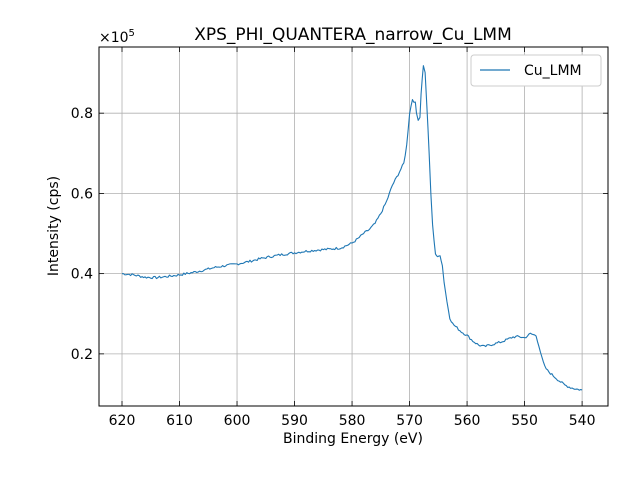 This screenshot has width=640, height=480. Describe the element at coordinates (132, 33) in the screenshot. I see `y-multiplier-exponent: 5` at that location.